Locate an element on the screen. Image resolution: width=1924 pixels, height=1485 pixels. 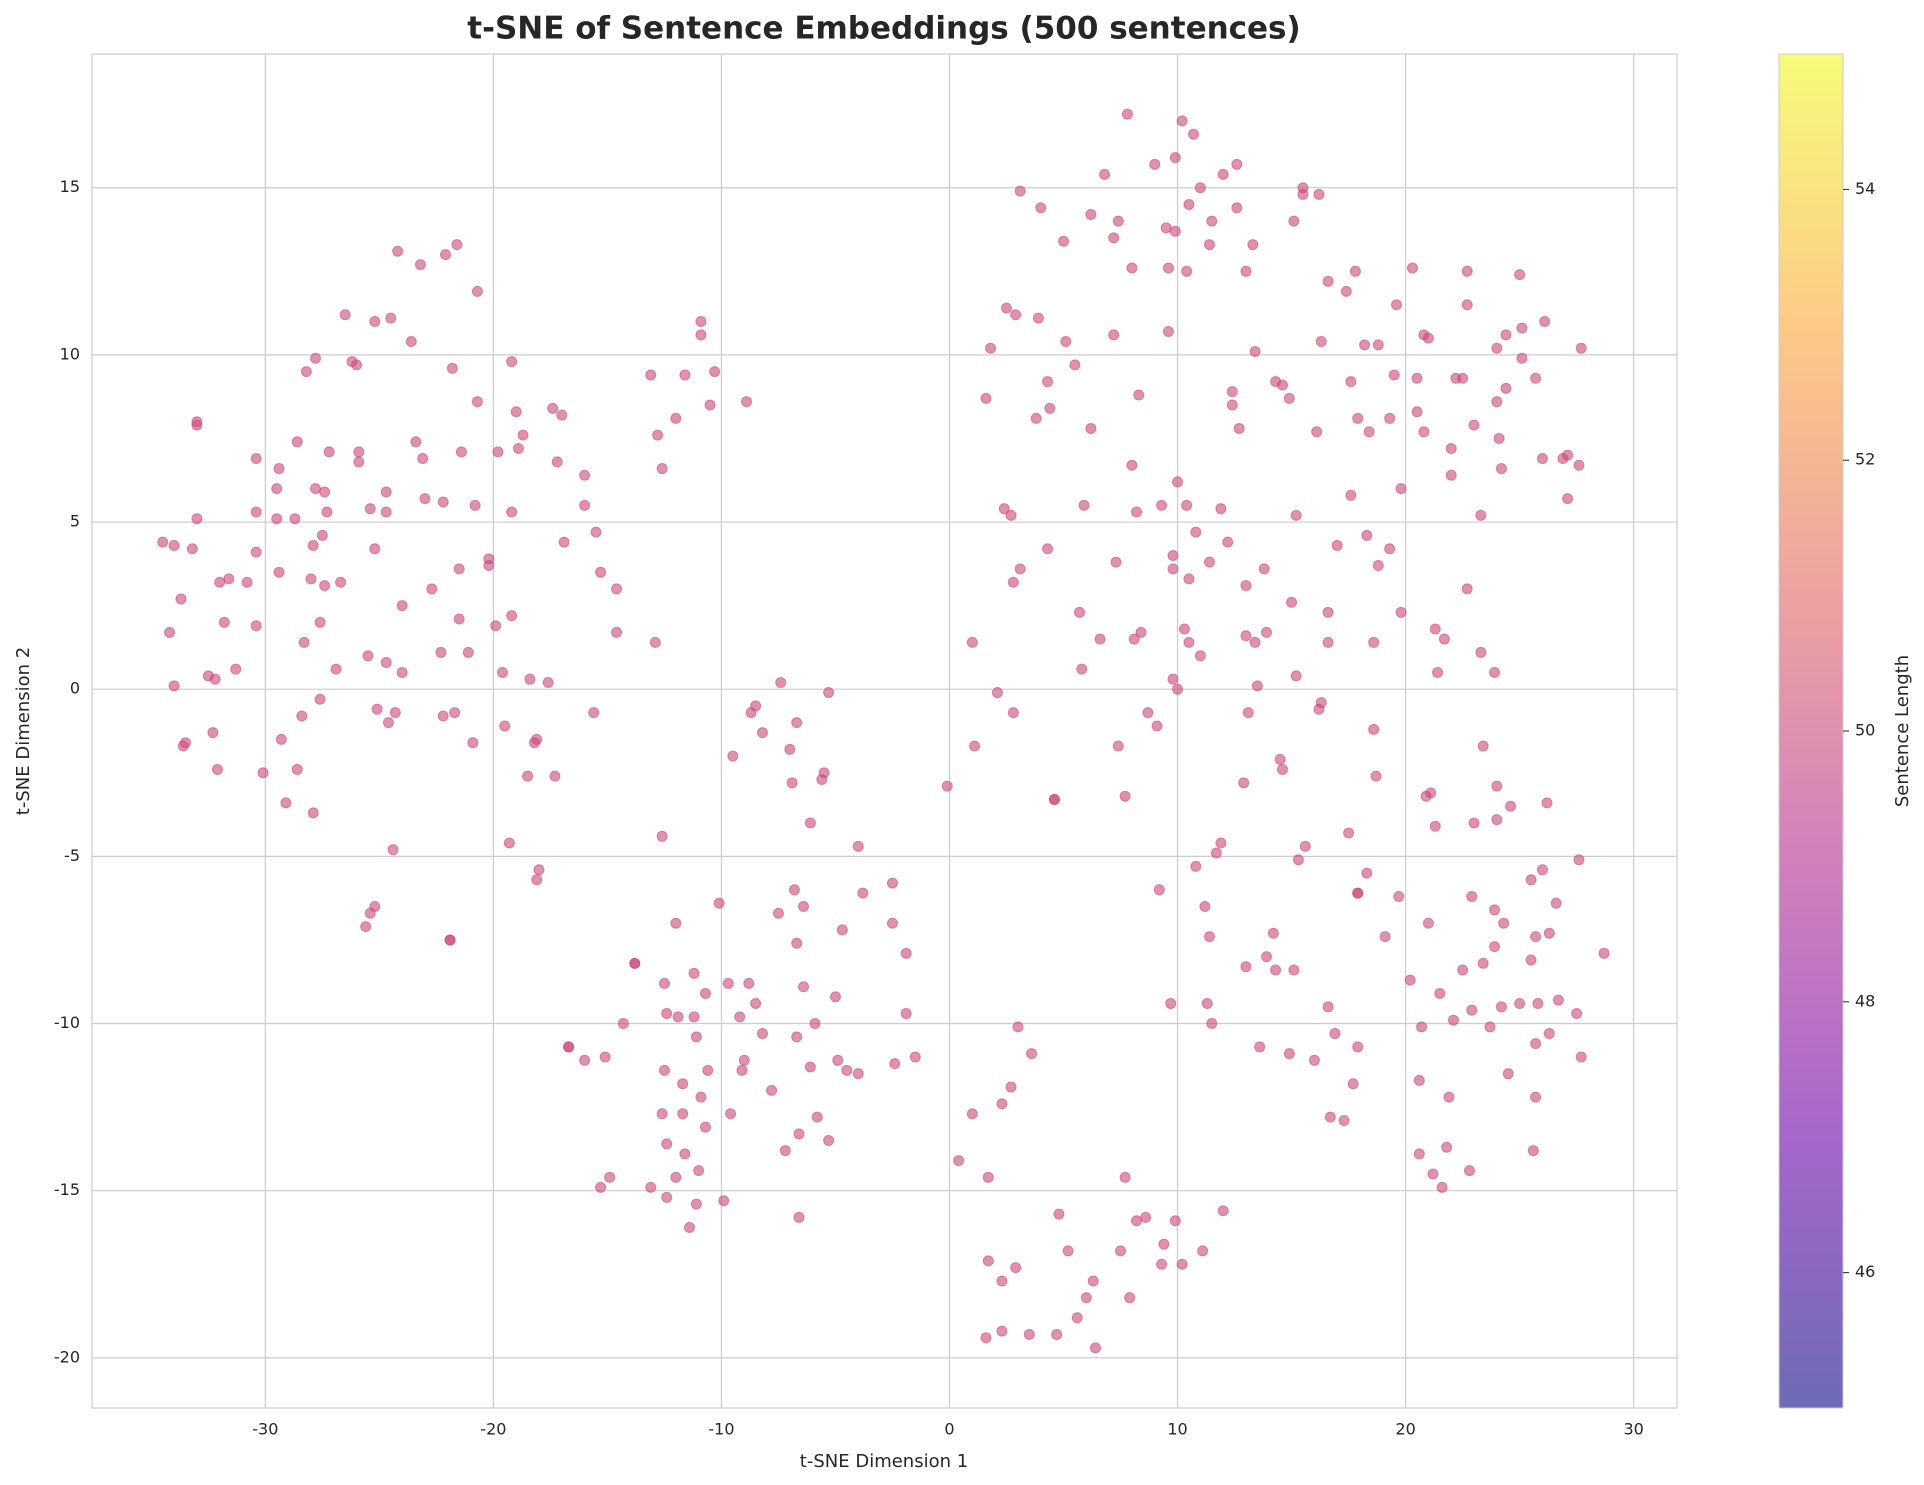
x-tick-label: 30 is located at coordinates (1633, 1429).